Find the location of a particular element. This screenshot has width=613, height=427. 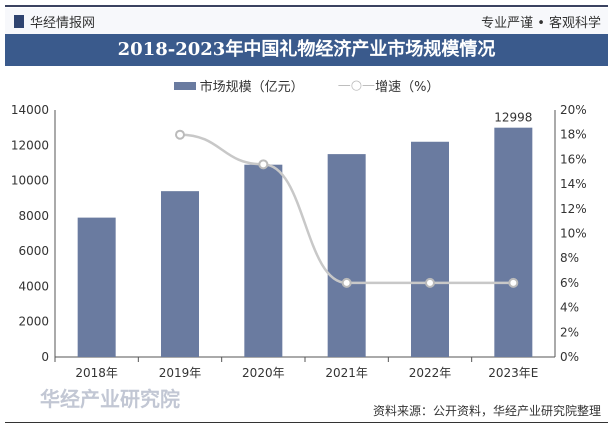

top-rule is located at coordinates (306, 6).